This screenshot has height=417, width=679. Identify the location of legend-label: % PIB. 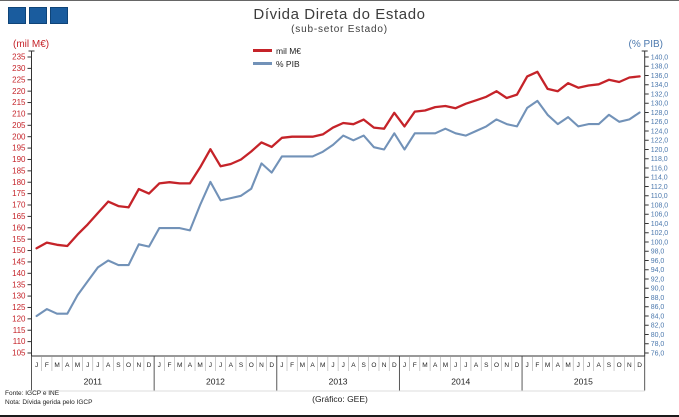
(288, 63).